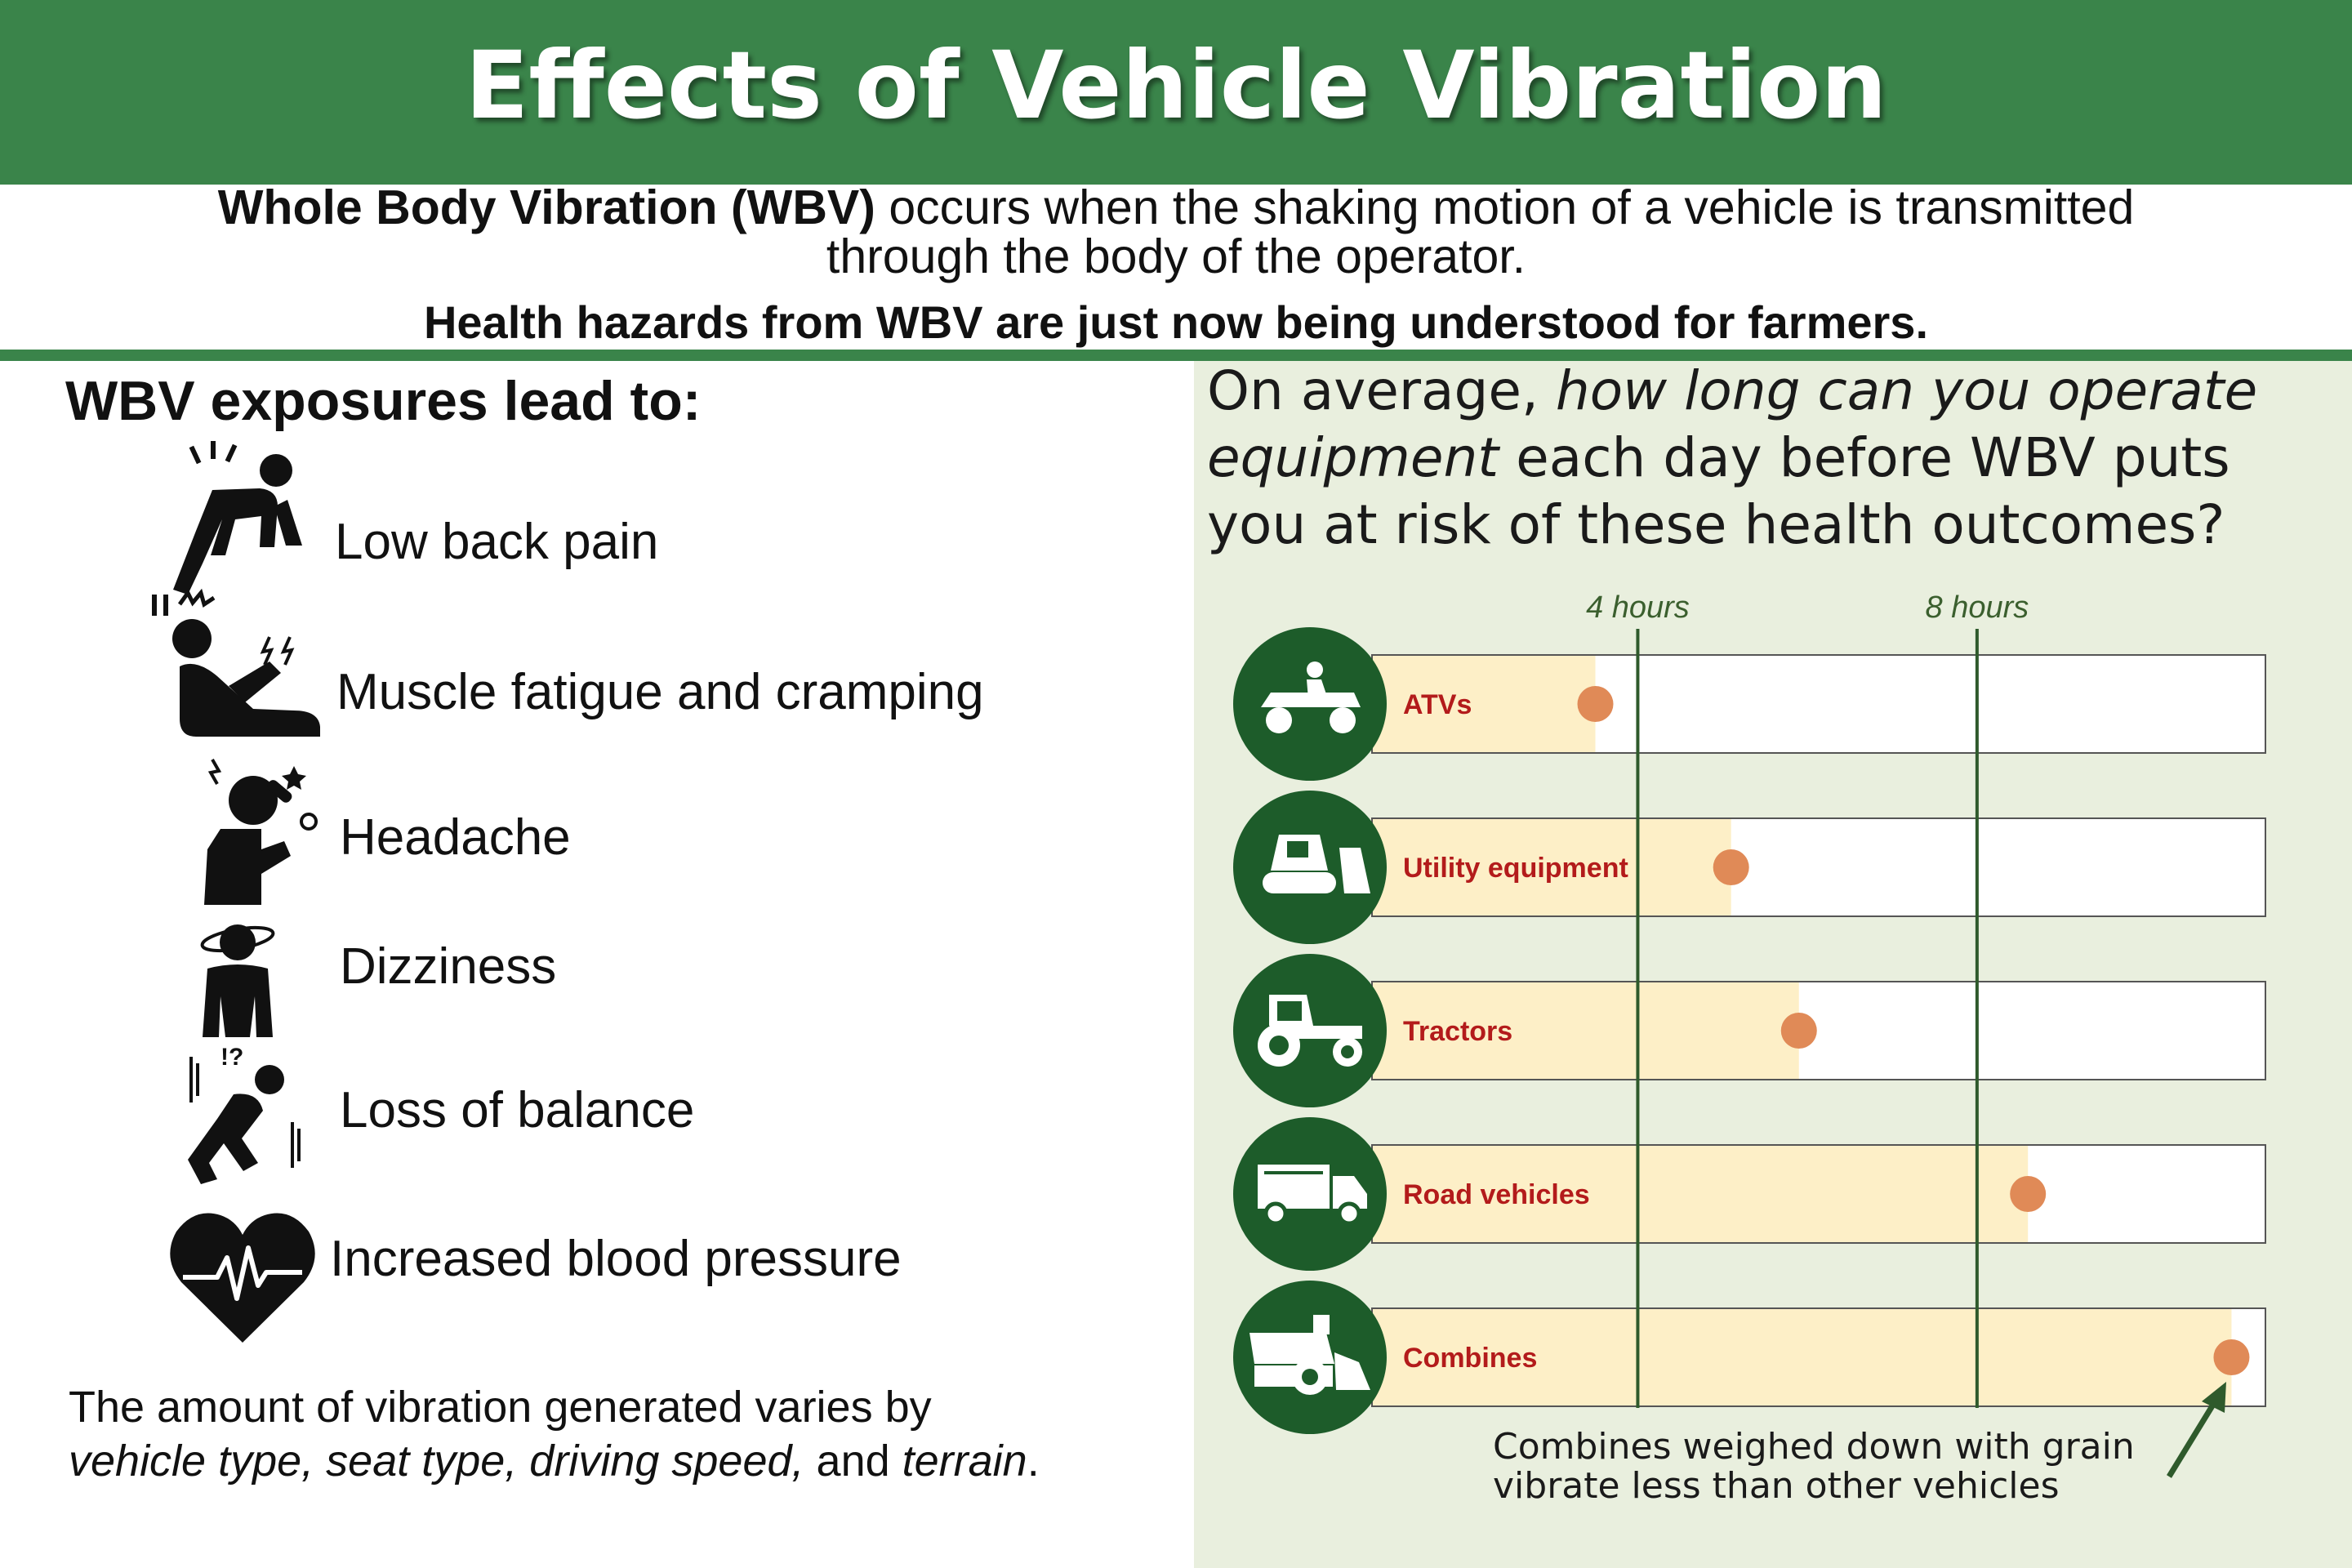 The width and height of the screenshot is (2352, 1568). What do you see at coordinates (237, 980) in the screenshot?
I see `dizziness-icon` at bounding box center [237, 980].